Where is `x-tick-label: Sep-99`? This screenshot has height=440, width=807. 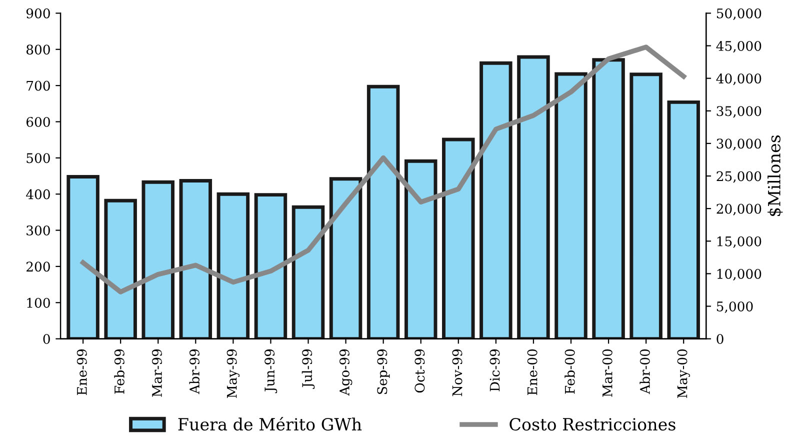 x-tick-label: Sep-99 is located at coordinates (383, 371).